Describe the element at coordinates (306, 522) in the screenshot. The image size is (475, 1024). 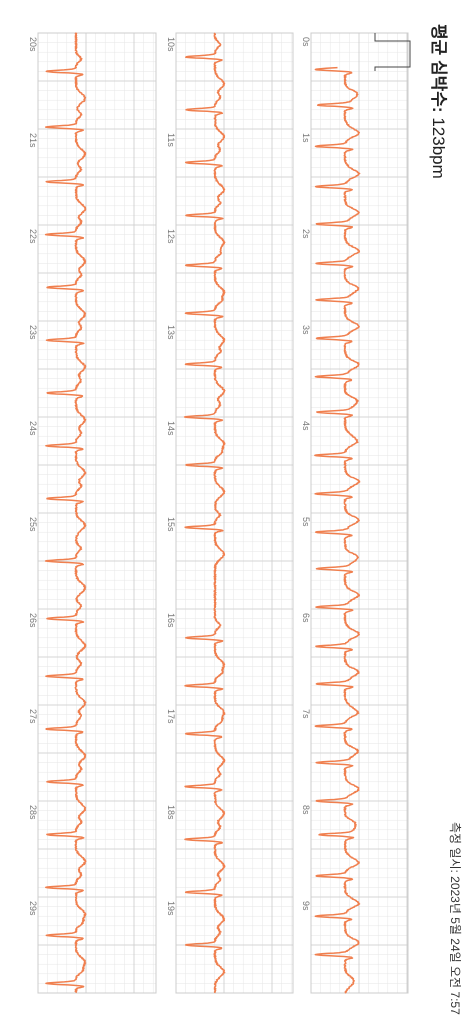
I see `time-tick-label: 5s` at that location.